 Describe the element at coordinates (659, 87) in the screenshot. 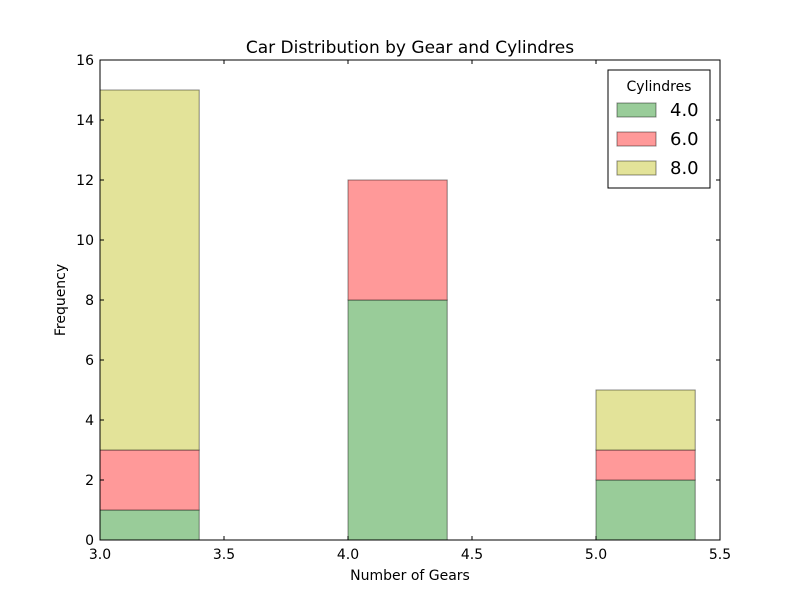

I see `legend-title: Cylindres` at that location.